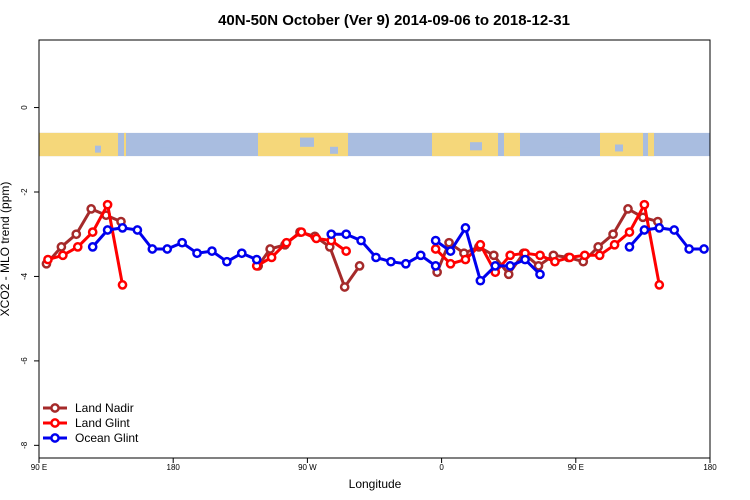 Image resolution: width=750 pixels, height=500 pixels. I want to click on x-axis: 90 E 180 90 W 0 90 E 180, so click(374, 465).